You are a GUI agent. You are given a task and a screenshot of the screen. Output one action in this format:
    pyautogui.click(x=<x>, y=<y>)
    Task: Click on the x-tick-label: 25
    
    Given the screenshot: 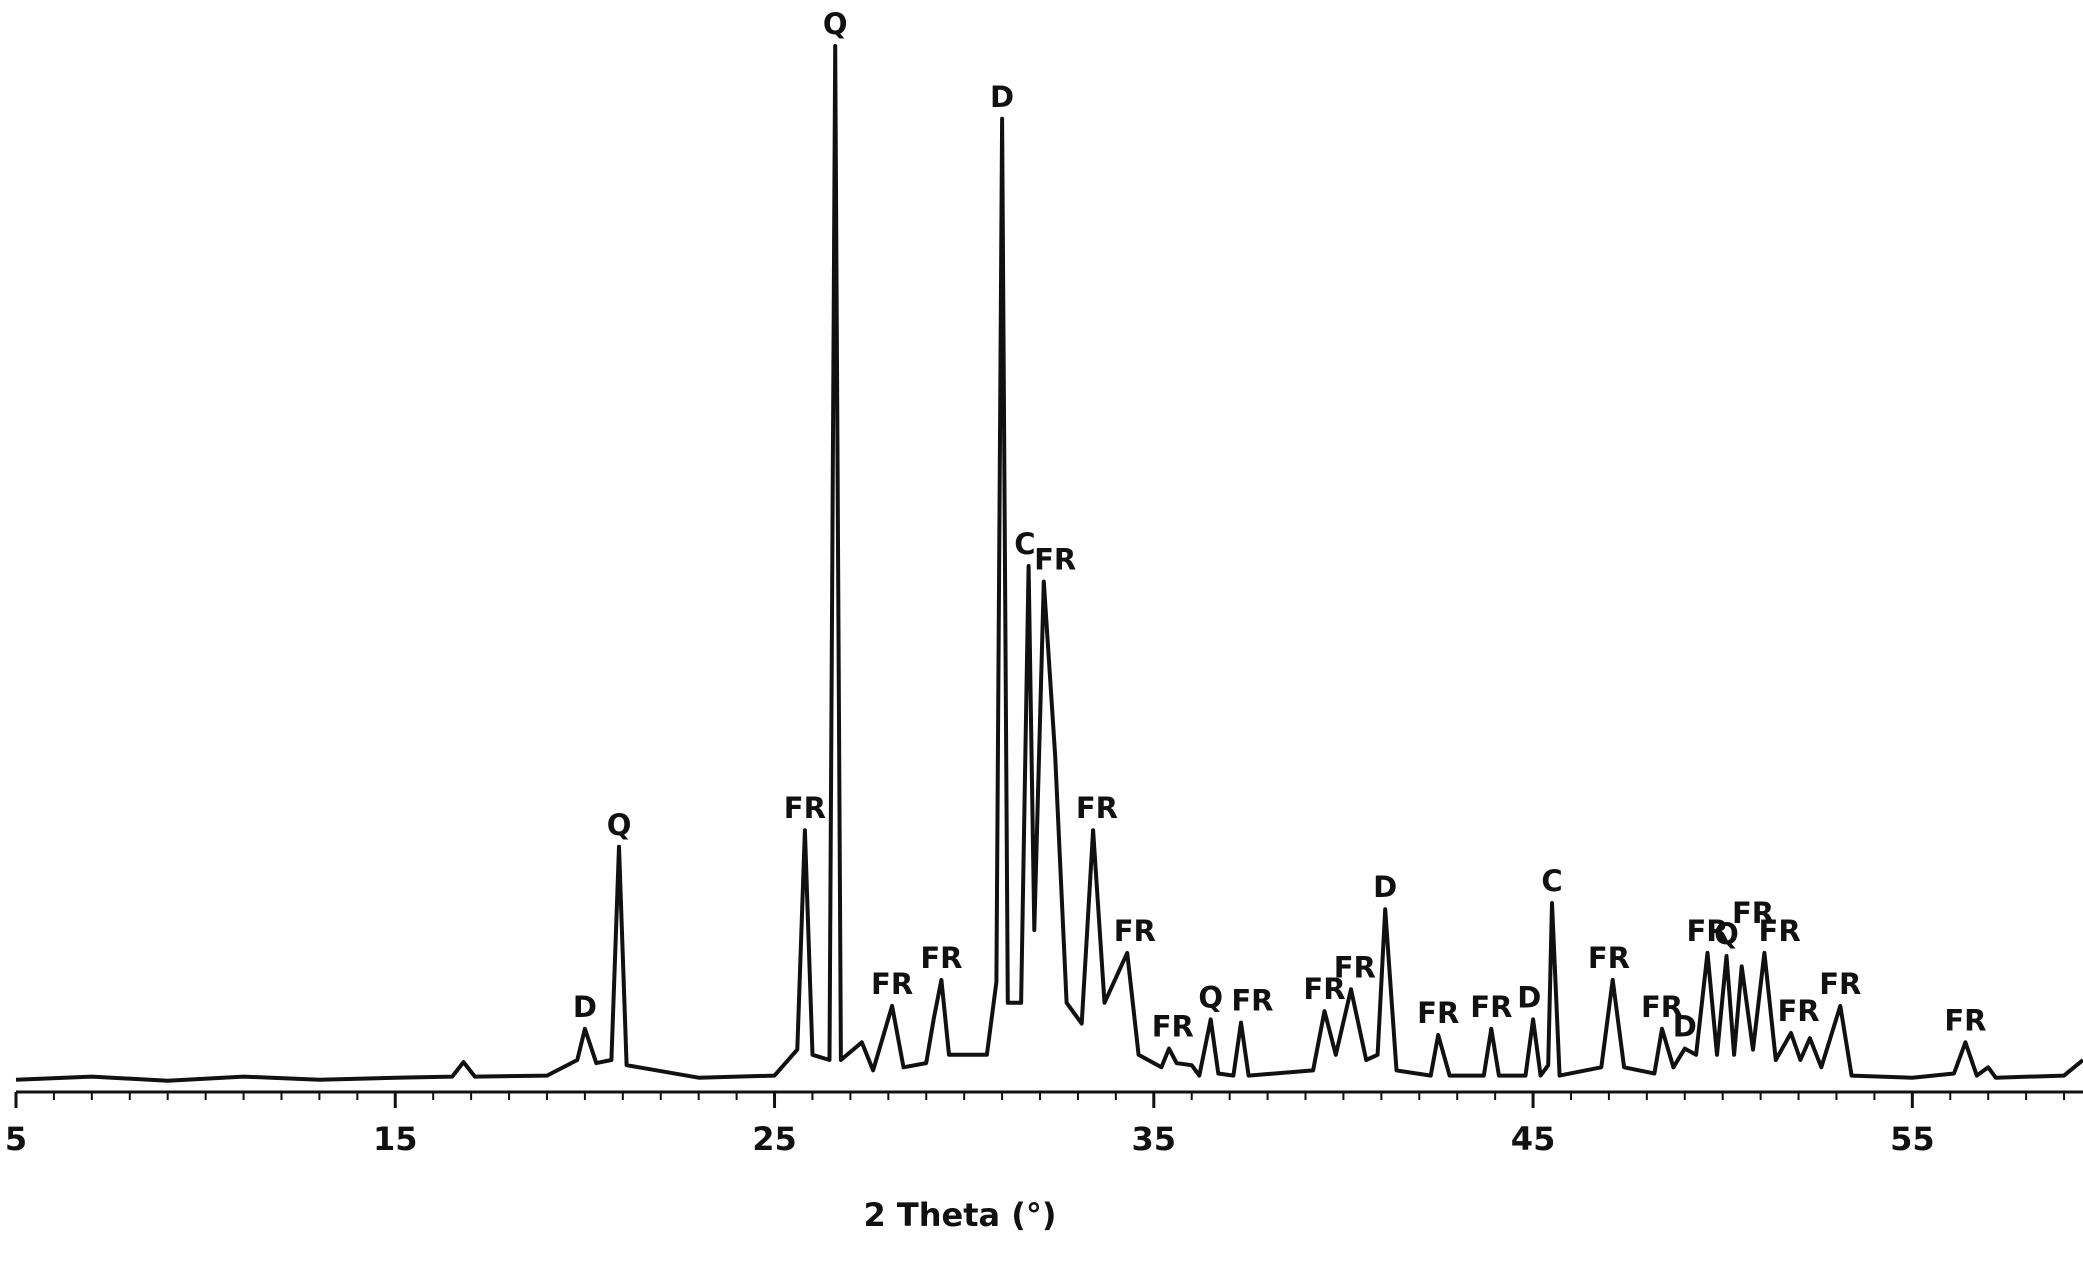 What is the action you would take?
    pyautogui.click(x=774, y=1139)
    